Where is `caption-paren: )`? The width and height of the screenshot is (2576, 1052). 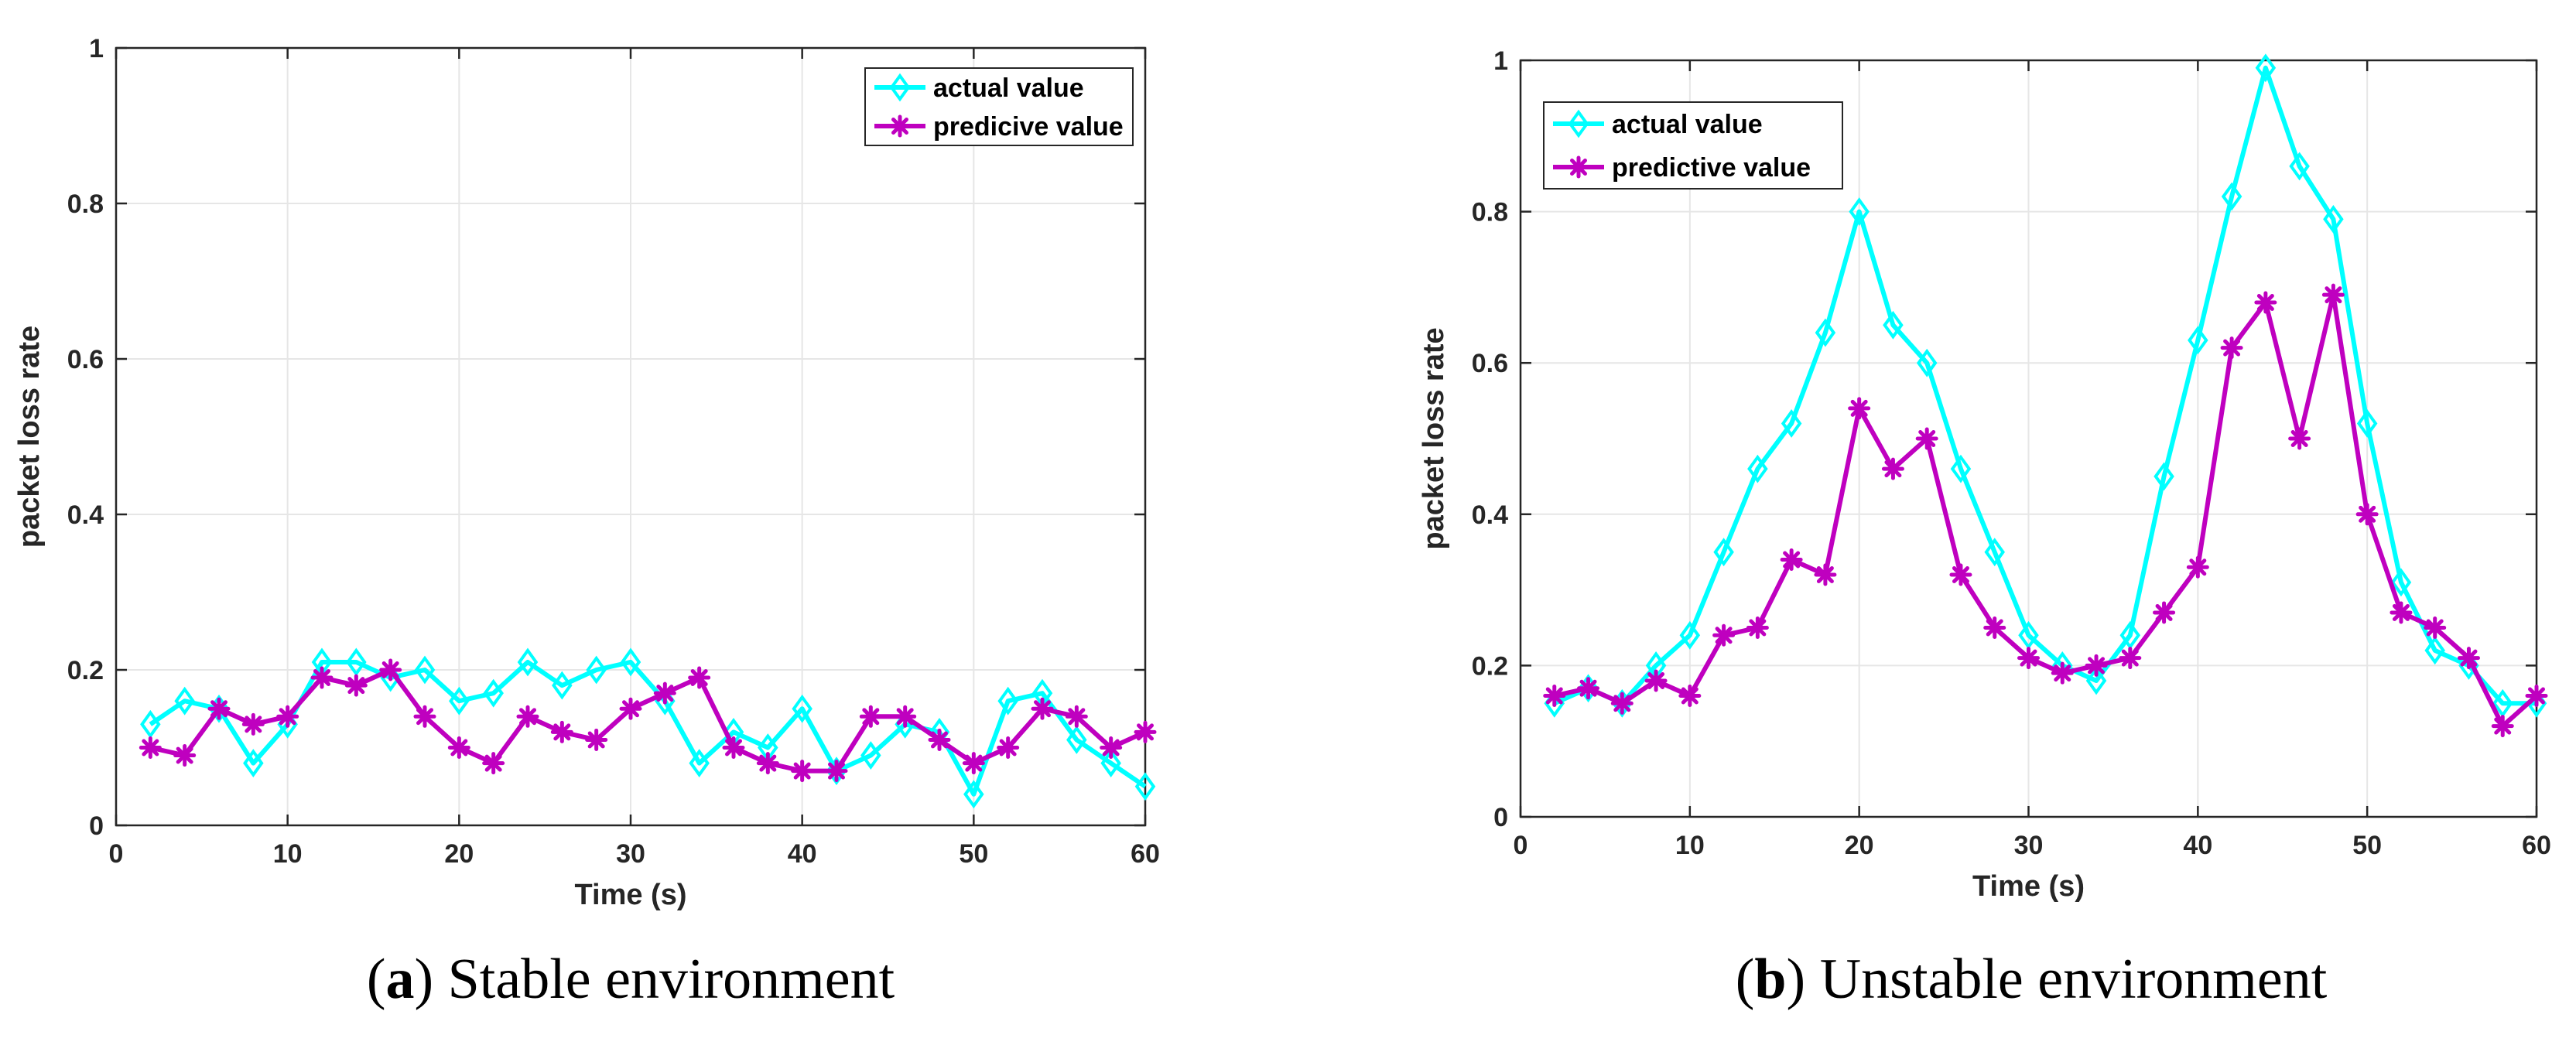
caption-paren: ) is located at coordinates (1797, 979).